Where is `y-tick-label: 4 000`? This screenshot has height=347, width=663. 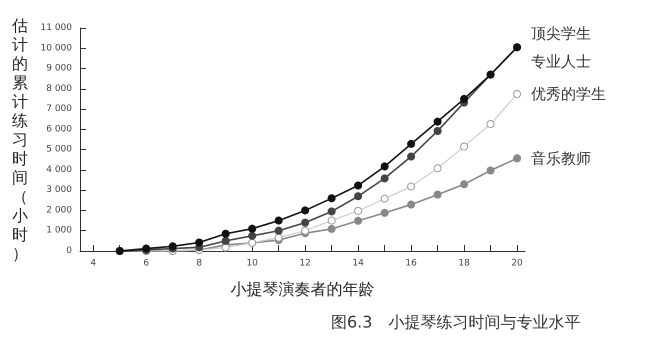
y-tick-label: 4 000 is located at coordinates (59, 169).